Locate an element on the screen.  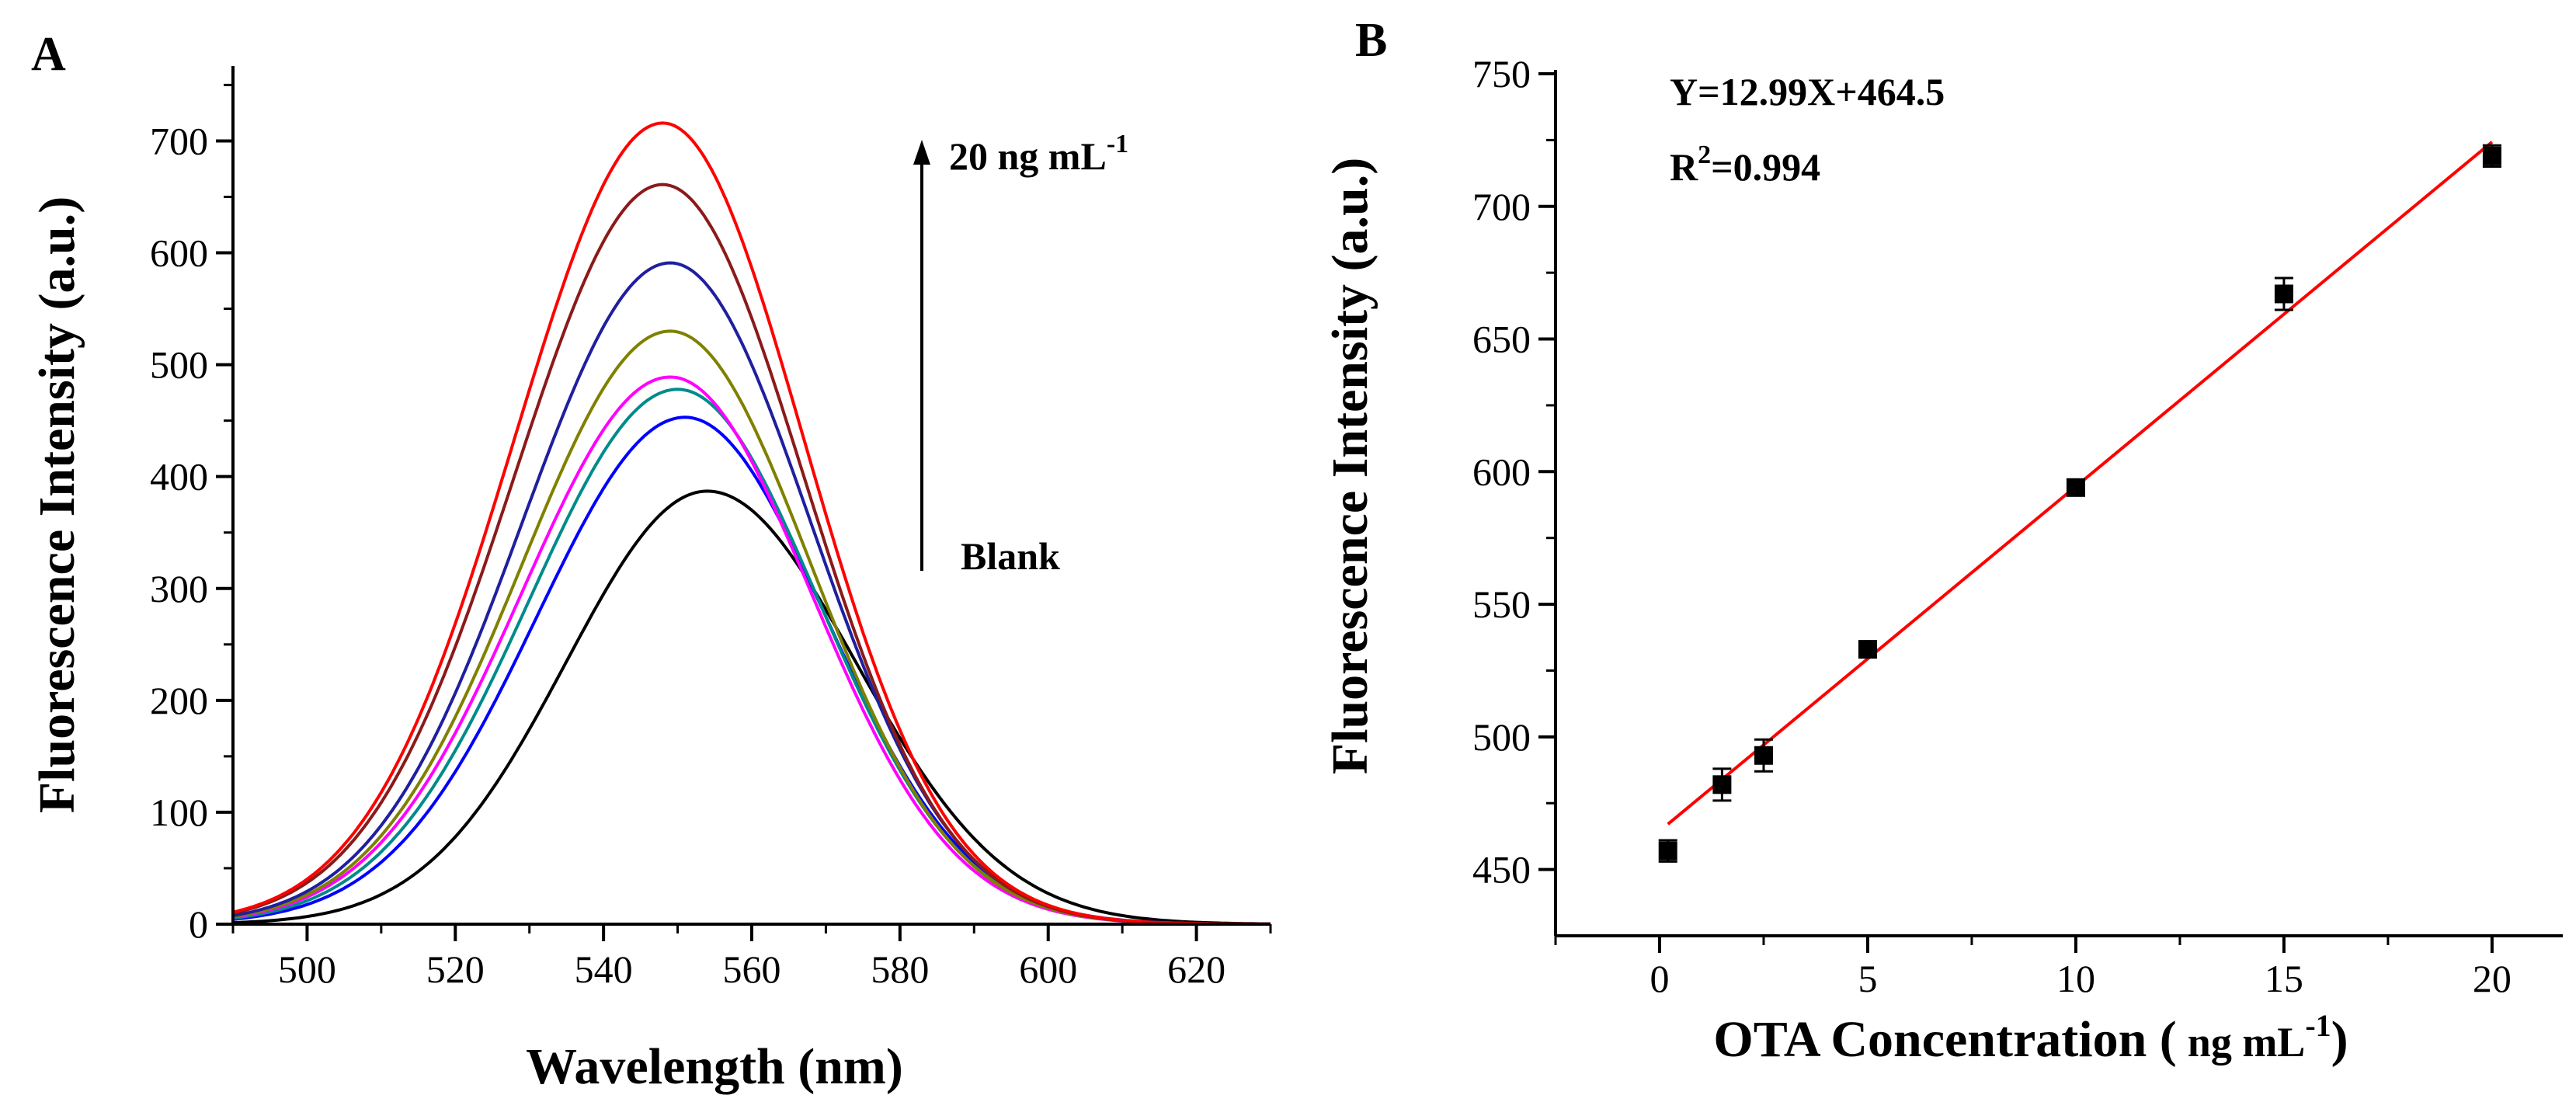
panel-b-y-tick-label: 750 is located at coordinates (1501, 74).